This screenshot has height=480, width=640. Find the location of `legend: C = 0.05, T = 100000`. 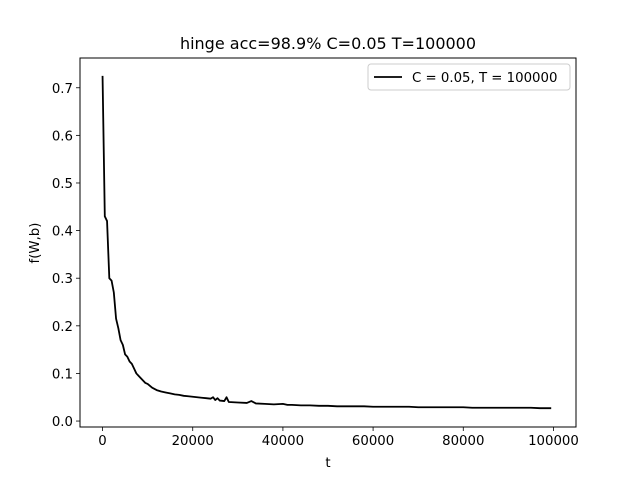

legend: C = 0.05, T = 100000 is located at coordinates (469, 77).